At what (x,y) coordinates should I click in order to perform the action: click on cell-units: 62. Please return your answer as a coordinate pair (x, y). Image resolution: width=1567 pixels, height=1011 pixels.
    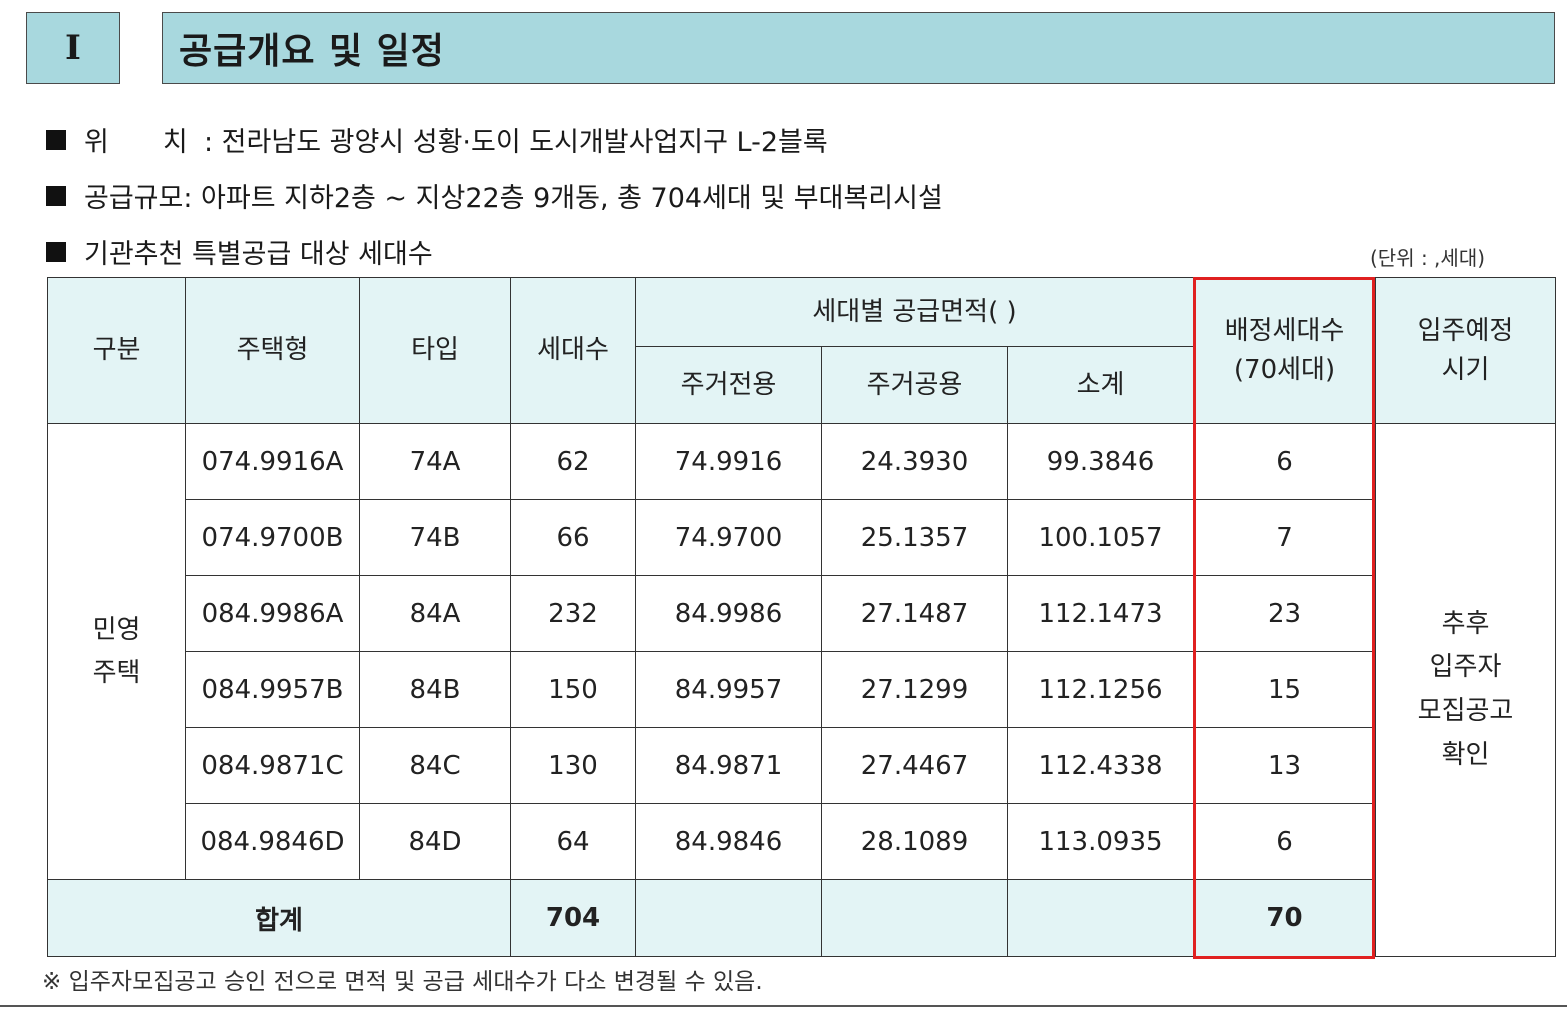
    Looking at the image, I should click on (573, 461).